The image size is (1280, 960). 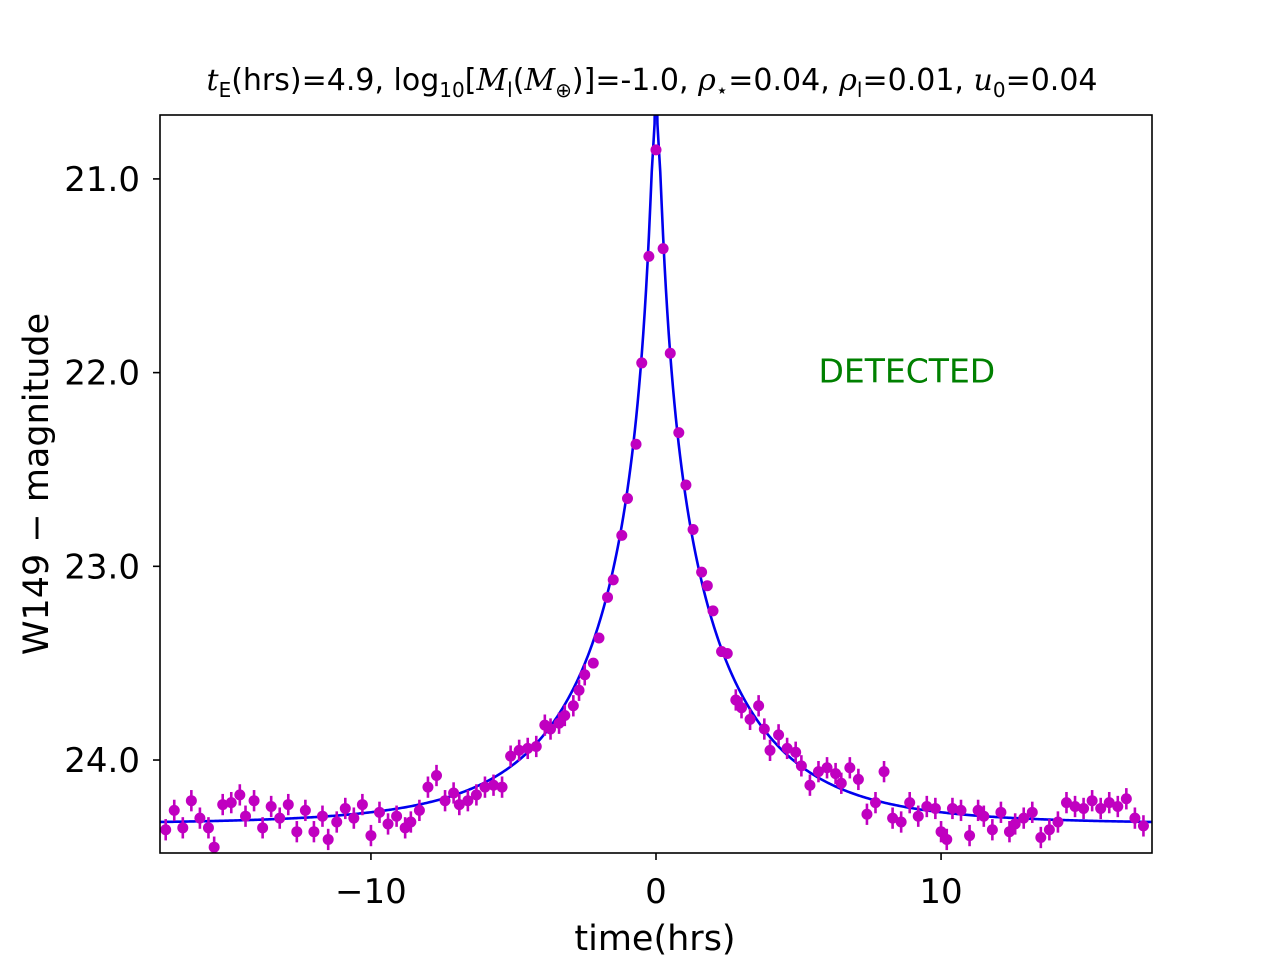 What do you see at coordinates (649, 80) in the screenshot?
I see `title-log-mass-value: -1.0` at bounding box center [649, 80].